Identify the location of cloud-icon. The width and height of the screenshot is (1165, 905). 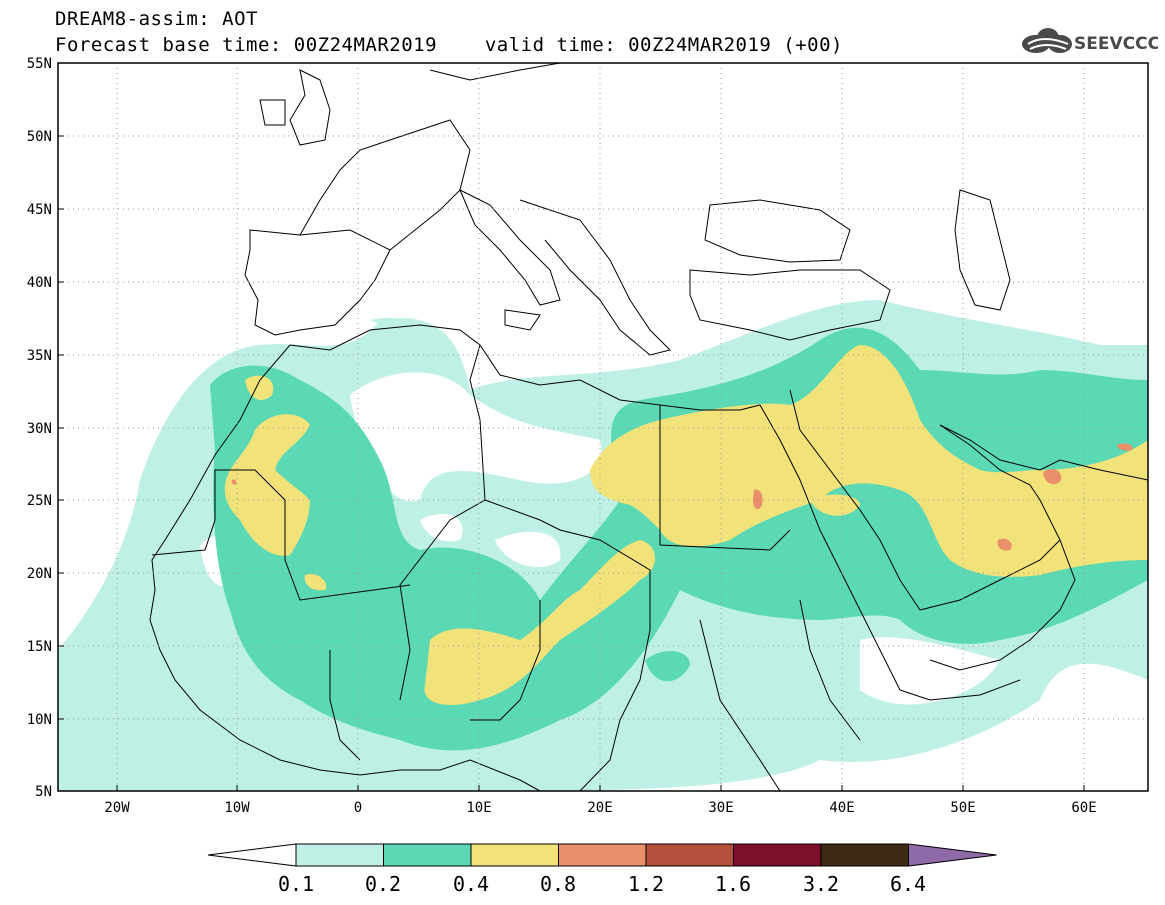
(1047, 40).